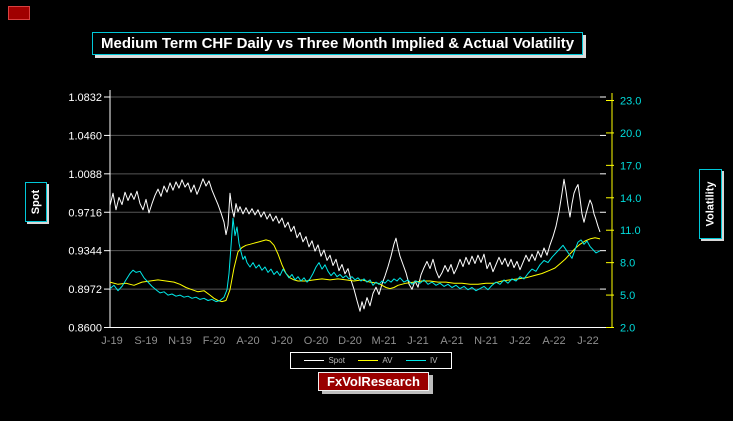 Image resolution: width=733 pixels, height=421 pixels. What do you see at coordinates (85, 252) in the screenshot?
I see `left-axis-tick-label: 0.9344` at bounding box center [85, 252].